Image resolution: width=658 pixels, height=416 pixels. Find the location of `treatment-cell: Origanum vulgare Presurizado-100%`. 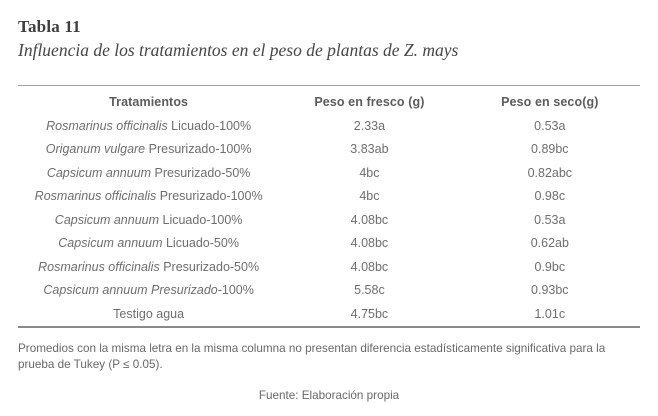

treatment-cell: Origanum vulgare Presurizado-100% is located at coordinates (148, 150).